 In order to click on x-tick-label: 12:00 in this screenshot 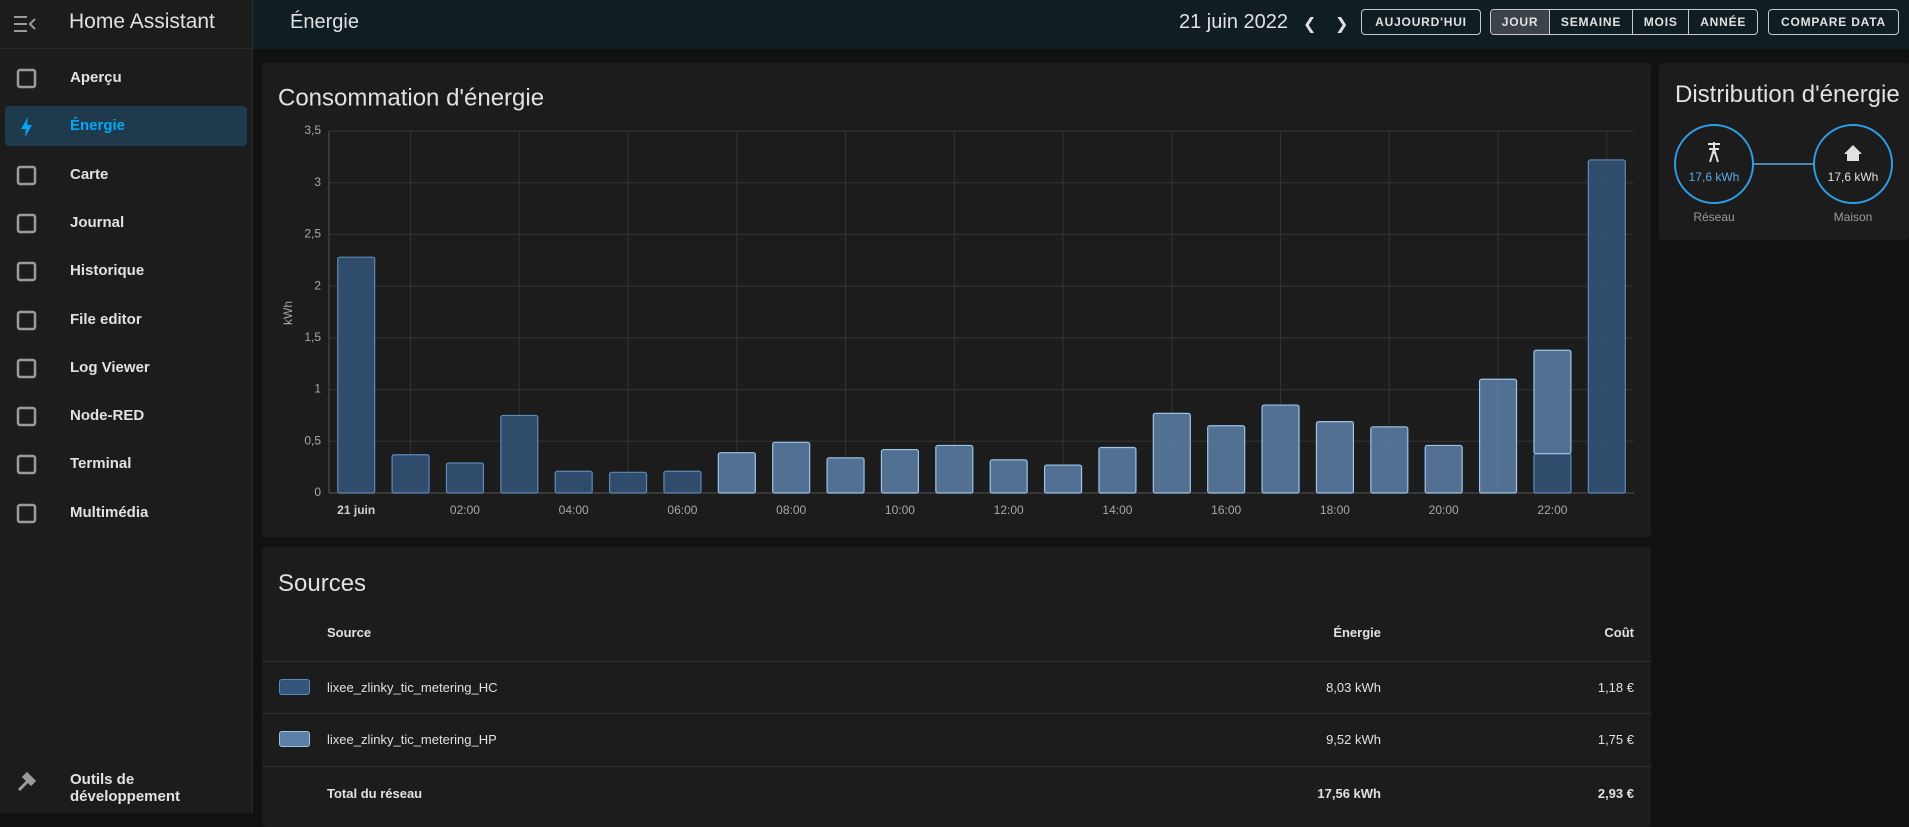, I will do `click(1009, 510)`.